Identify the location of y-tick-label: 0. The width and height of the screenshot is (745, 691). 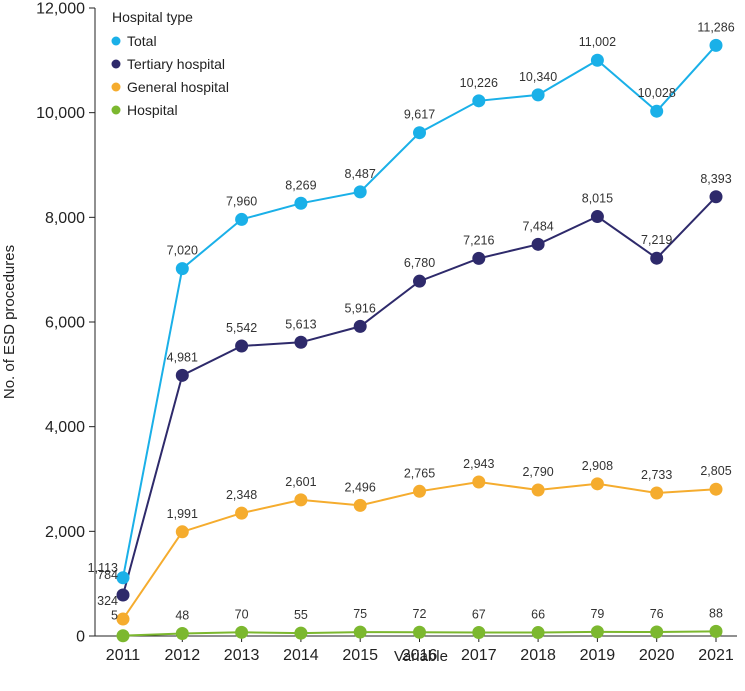
(80, 637).